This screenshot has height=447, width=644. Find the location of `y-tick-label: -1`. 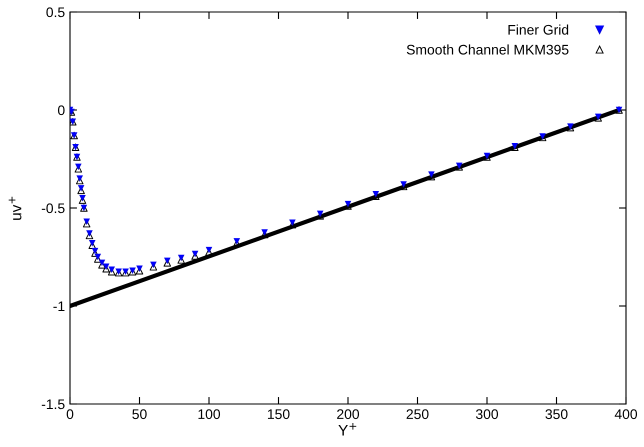

y-tick-label: -1 is located at coordinates (58, 306).